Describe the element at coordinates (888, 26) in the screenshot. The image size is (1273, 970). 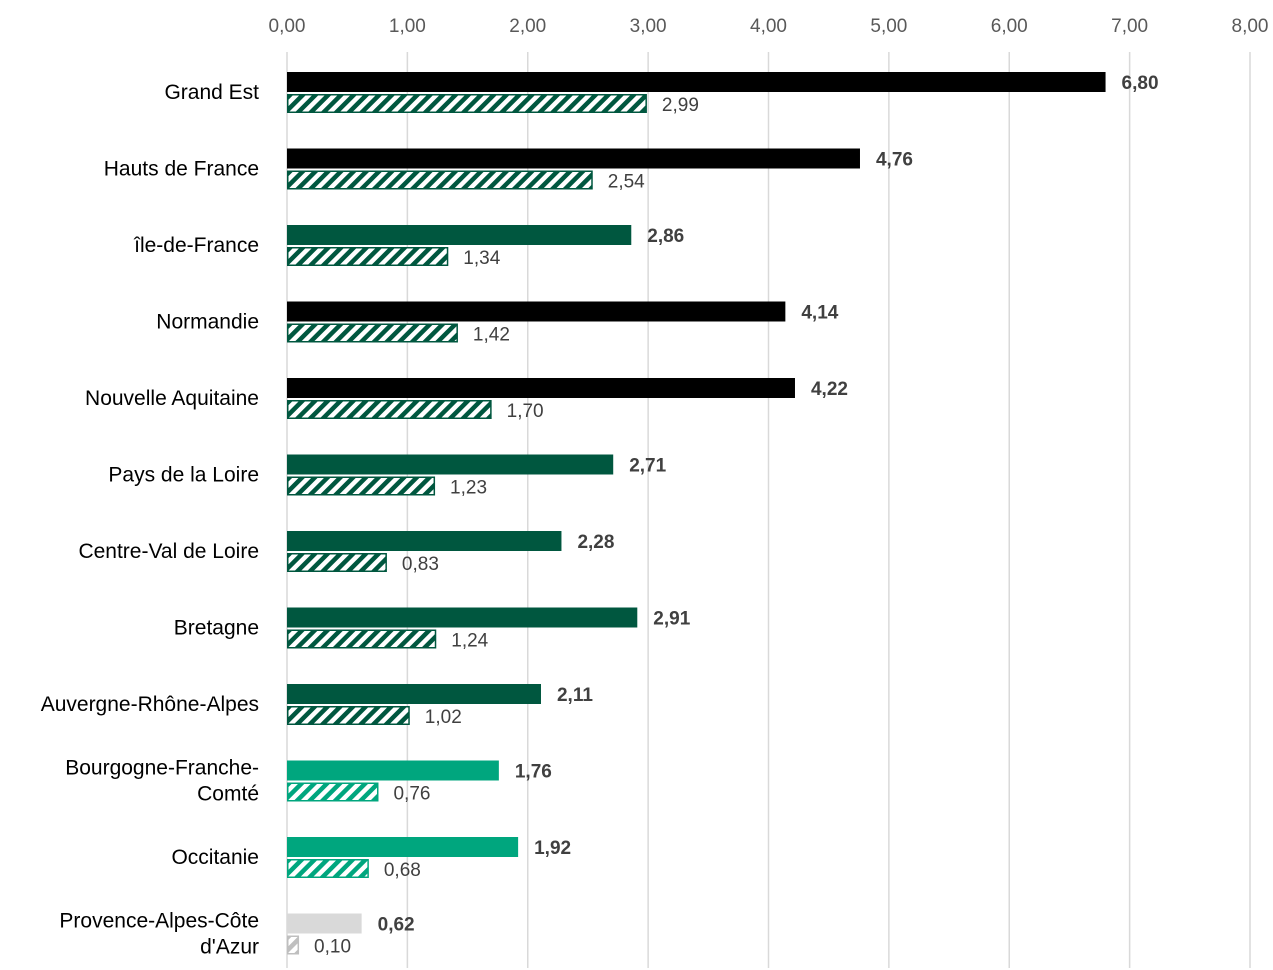
I see `x-tick-label: 5,00` at that location.